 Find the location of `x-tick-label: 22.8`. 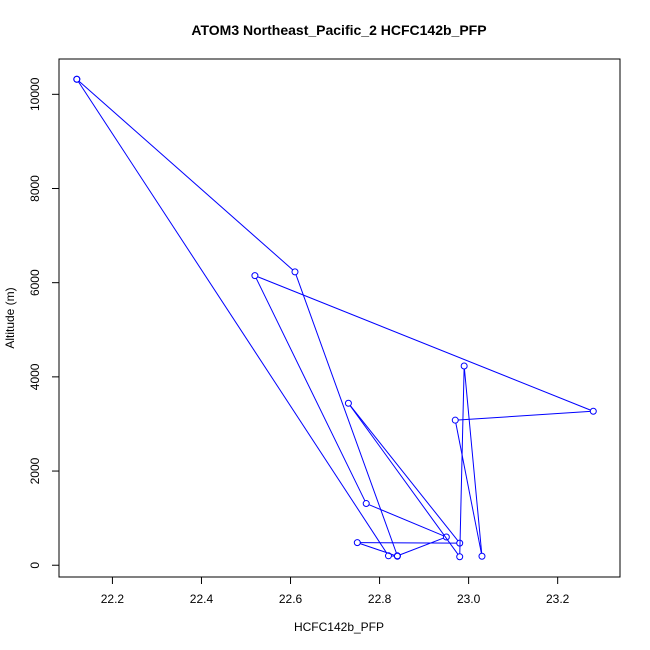

x-tick-label: 22.8 is located at coordinates (380, 599).